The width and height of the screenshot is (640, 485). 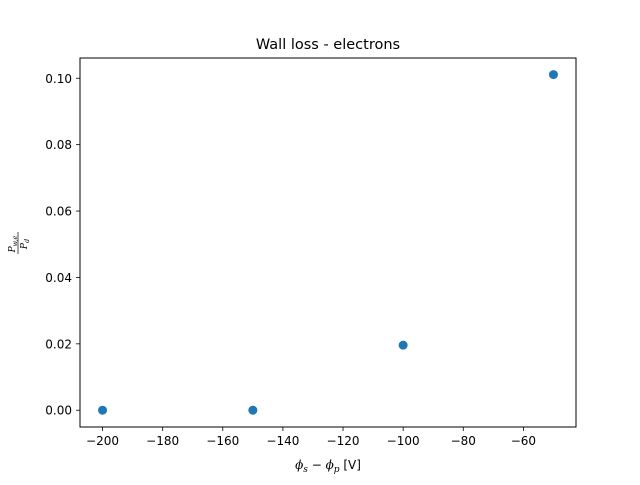 I want to click on y-label-denominator: Pd, so click(x=25, y=244).